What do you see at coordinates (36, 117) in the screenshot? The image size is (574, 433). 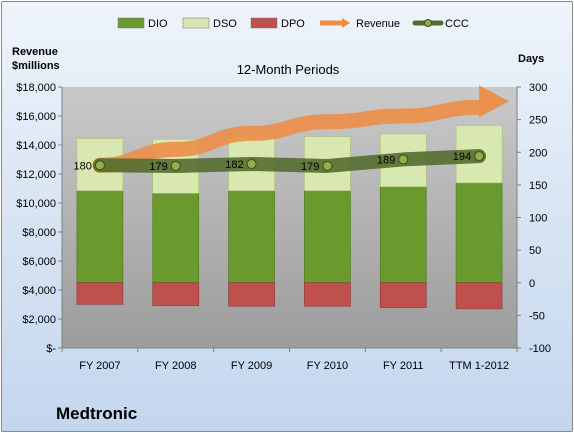 I see `y-left-tick-label: $16,000` at bounding box center [36, 117].